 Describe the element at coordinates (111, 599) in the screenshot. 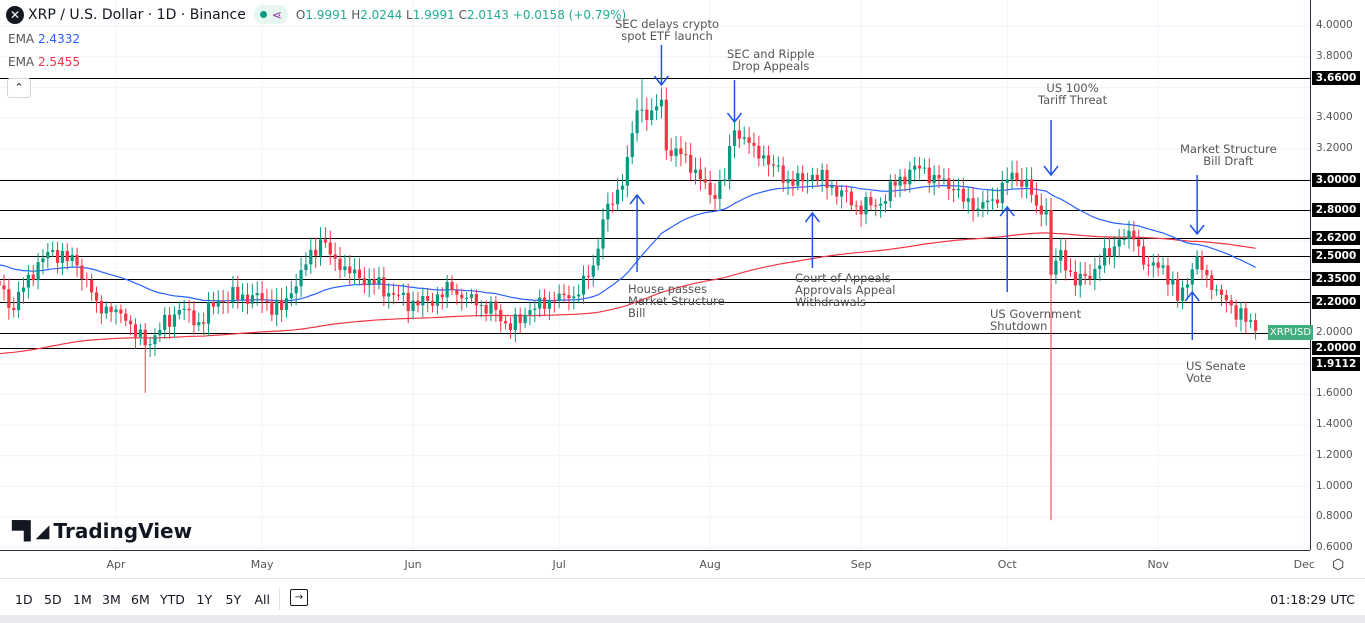

I see `range-button-3m: 3M` at that location.